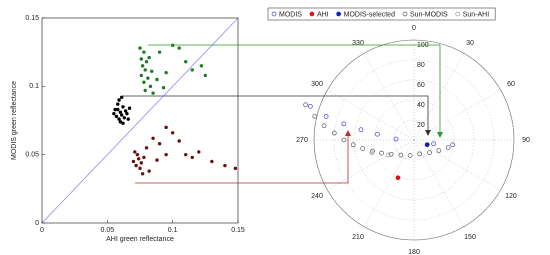 This screenshot has height=255, width=550. Describe the element at coordinates (302, 140) in the screenshot. I see `theta-tick-label: 270` at that location.